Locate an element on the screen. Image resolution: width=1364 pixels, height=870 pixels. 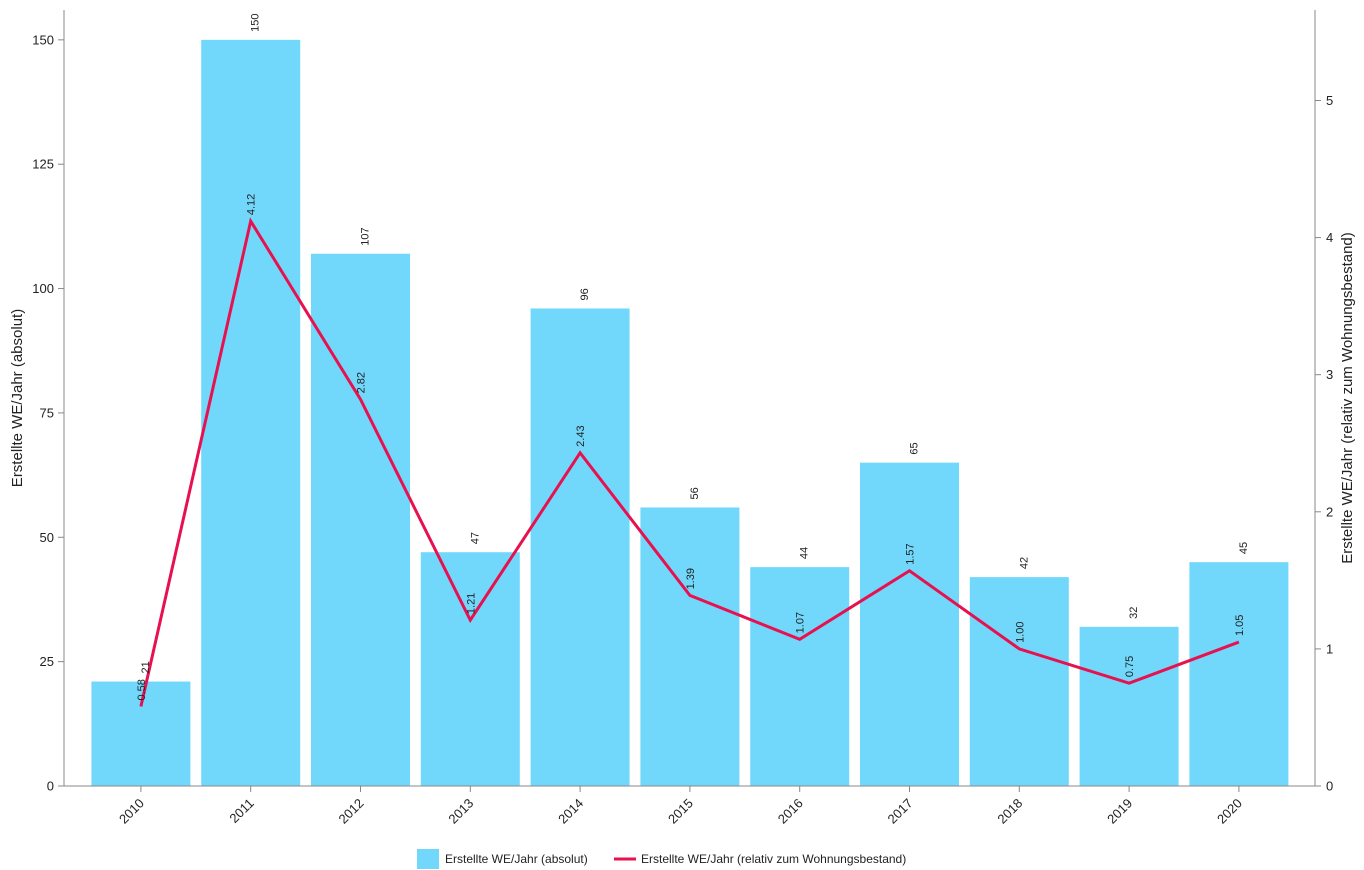
line-value-label: 4.12 is located at coordinates (252, 204).